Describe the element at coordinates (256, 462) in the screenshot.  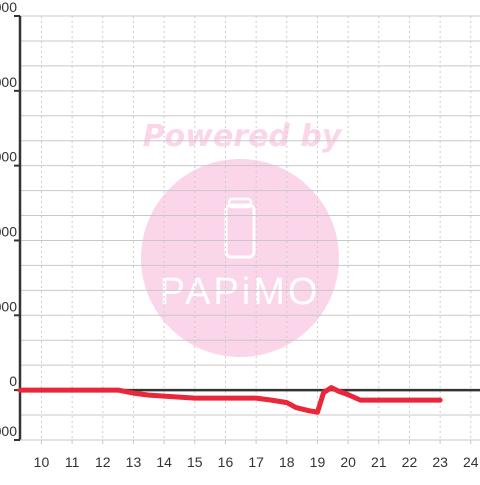
I see `x-tick-label: 17` at that location.